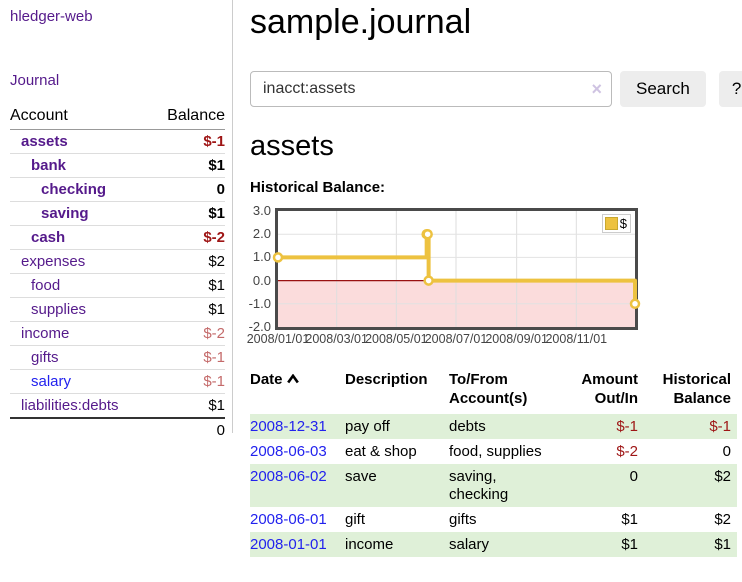 The width and height of the screenshot is (742, 582). What do you see at coordinates (596, 89) in the screenshot?
I see `clear-search-icon: ×` at bounding box center [596, 89].